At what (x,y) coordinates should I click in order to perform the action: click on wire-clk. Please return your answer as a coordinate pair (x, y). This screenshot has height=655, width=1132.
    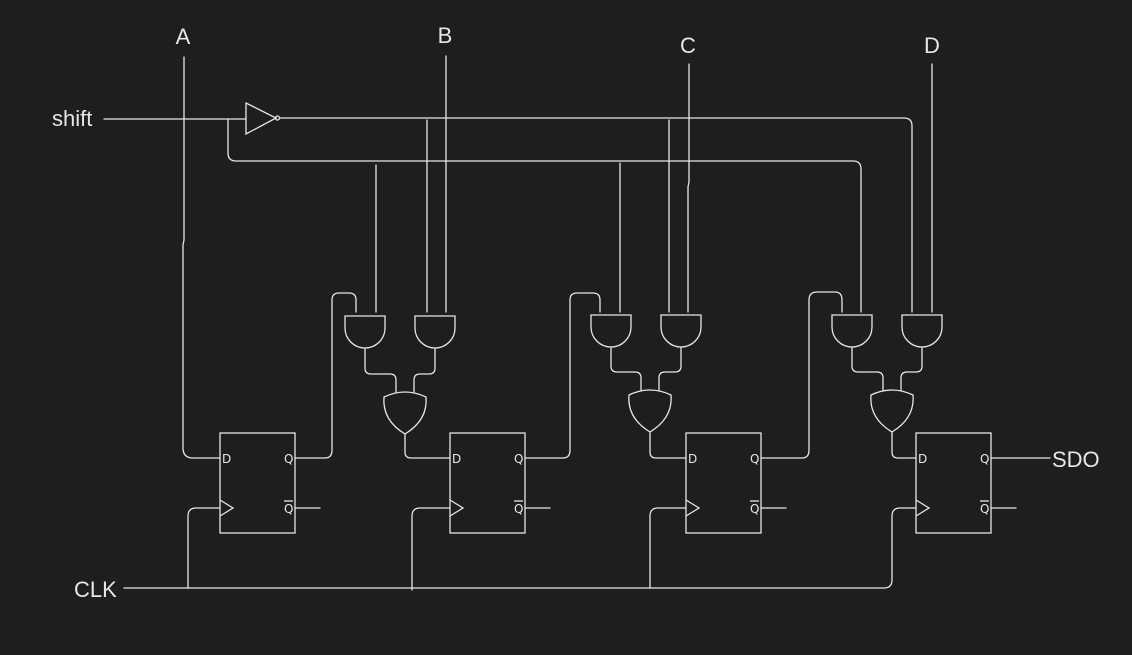
    Looking at the image, I should click on (520, 548).